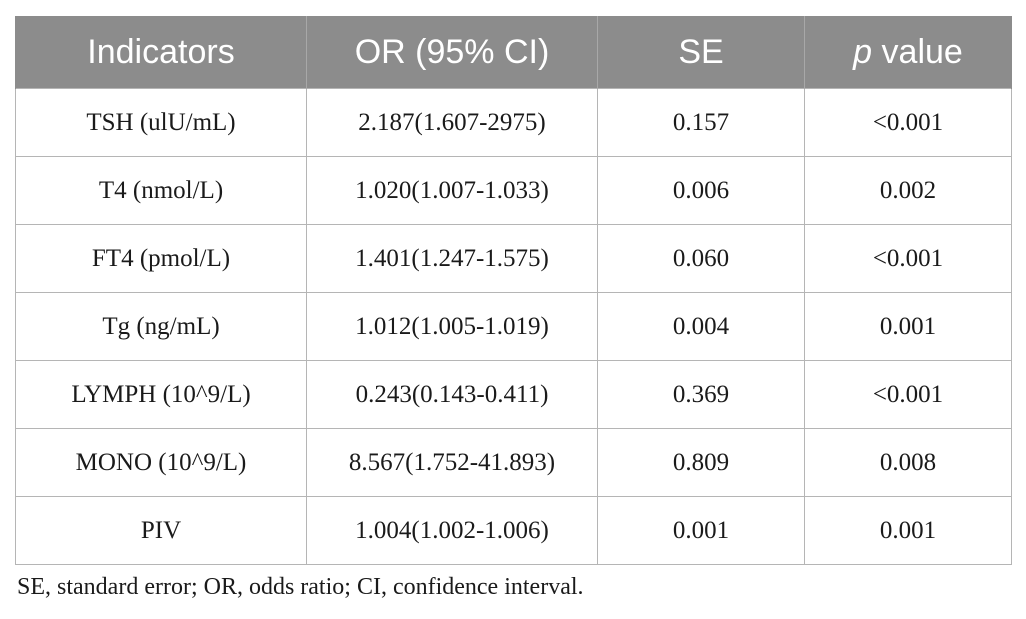 Image resolution: width=1026 pixels, height=619 pixels. Describe the element at coordinates (701, 394) in the screenshot. I see `cell-se: 0.369` at that location.